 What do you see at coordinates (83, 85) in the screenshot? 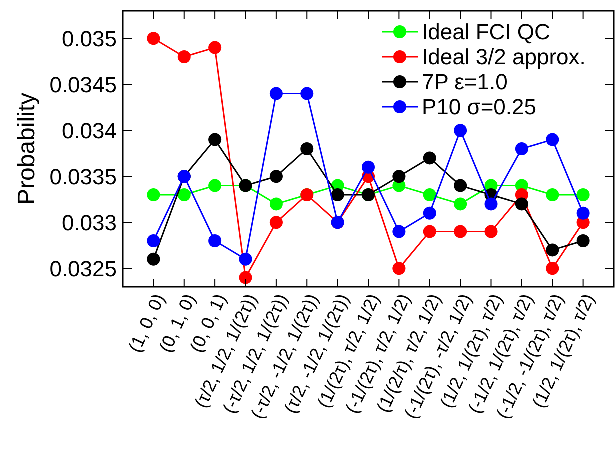
I see `y-tick-label: 0.0345` at bounding box center [83, 85].